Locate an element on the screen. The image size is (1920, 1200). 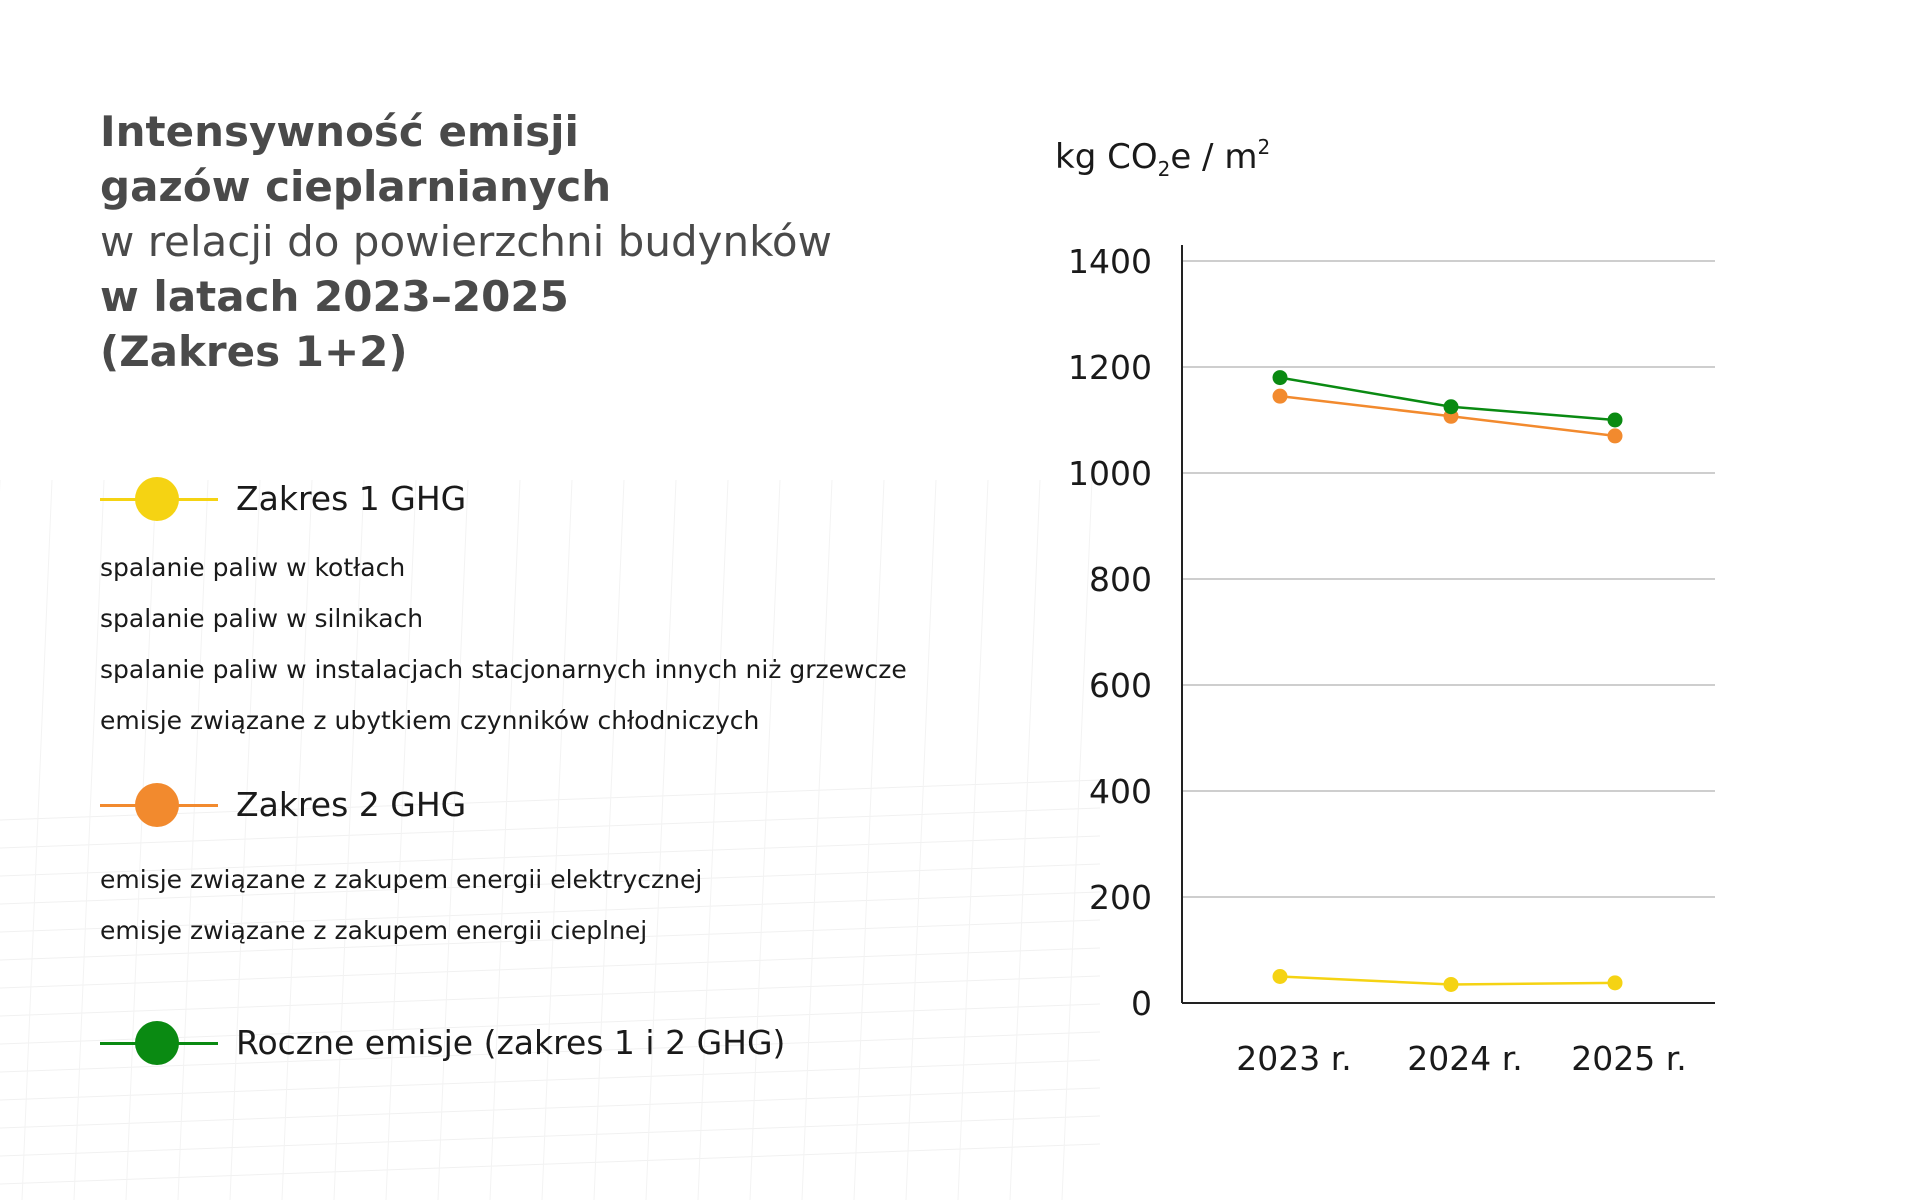
x-tick-label: 2023 r. is located at coordinates (1294, 1058).